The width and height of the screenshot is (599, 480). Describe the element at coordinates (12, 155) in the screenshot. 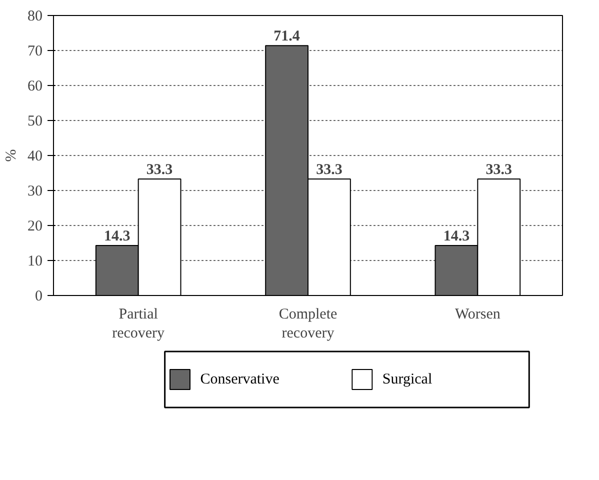

I see `y-axis-title: %` at that location.